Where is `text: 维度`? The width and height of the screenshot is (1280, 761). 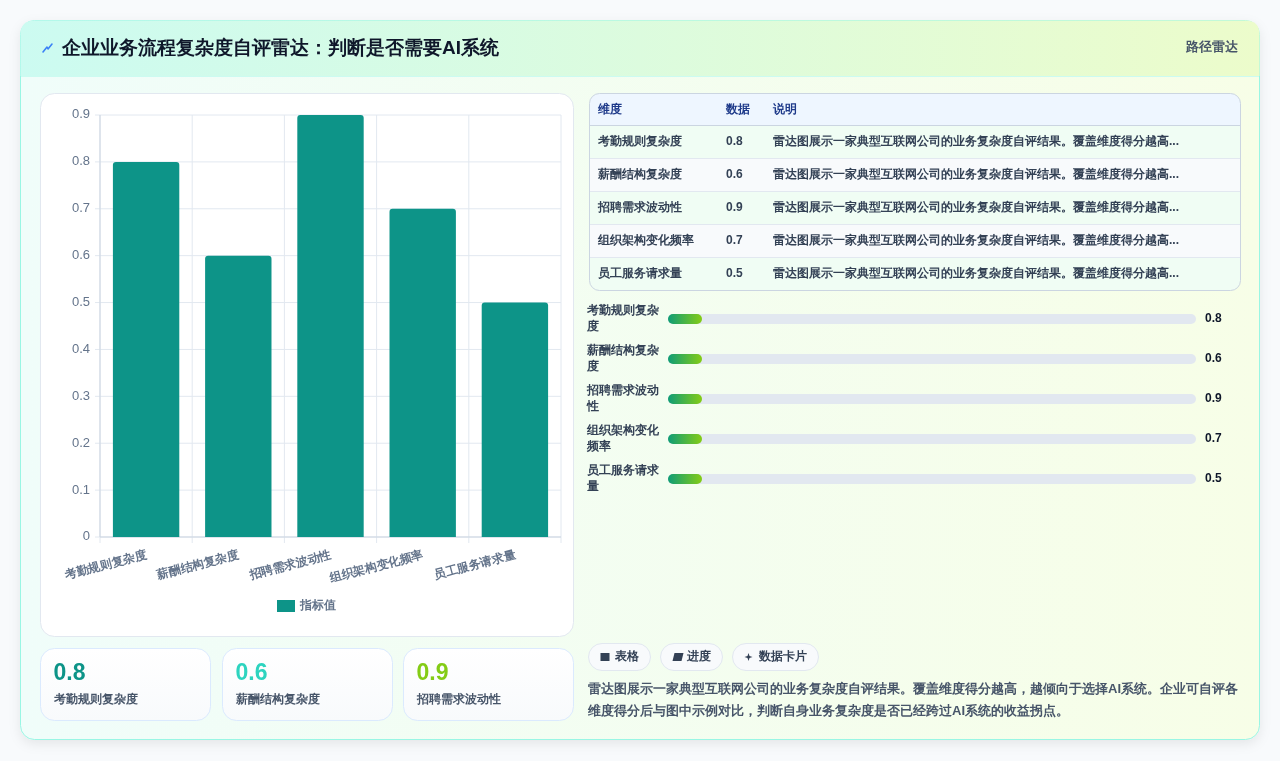
text: 维度 is located at coordinates (609, 108).